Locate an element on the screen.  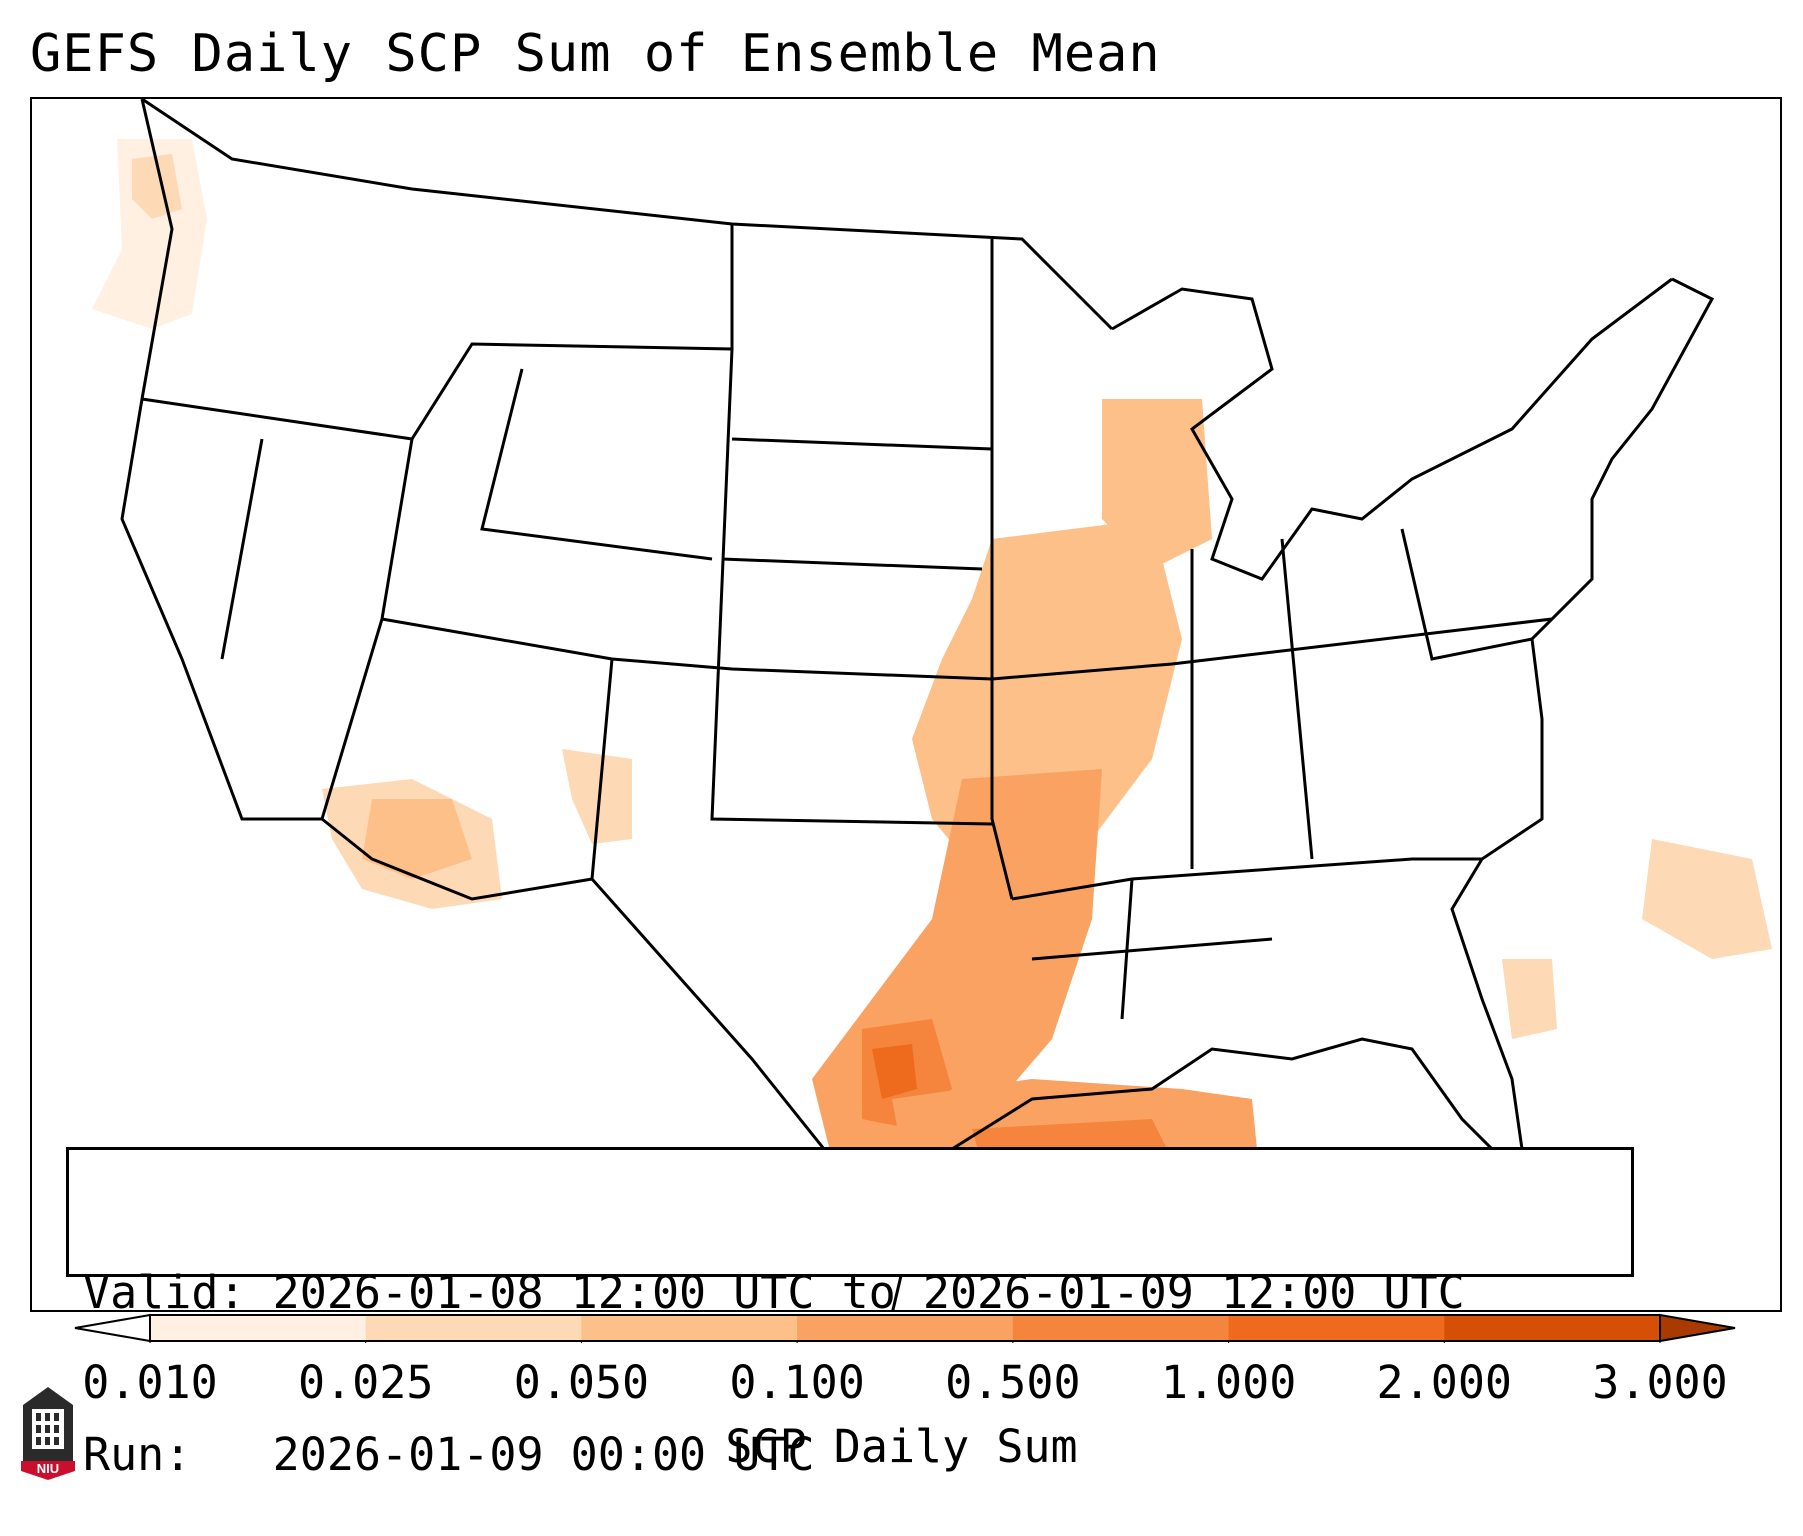
colorbar is located at coordinates (905, 1328).